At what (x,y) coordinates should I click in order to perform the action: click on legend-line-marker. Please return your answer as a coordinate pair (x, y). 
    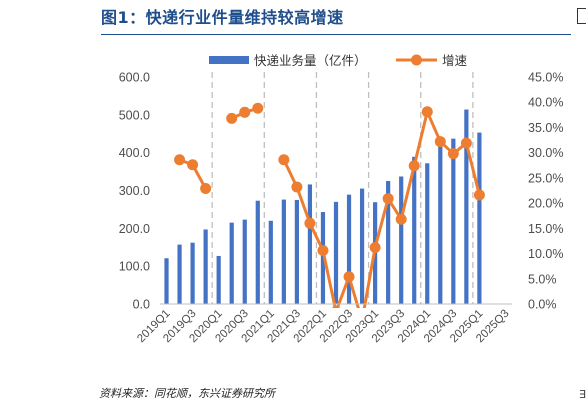
    Looking at the image, I should click on (416, 60).